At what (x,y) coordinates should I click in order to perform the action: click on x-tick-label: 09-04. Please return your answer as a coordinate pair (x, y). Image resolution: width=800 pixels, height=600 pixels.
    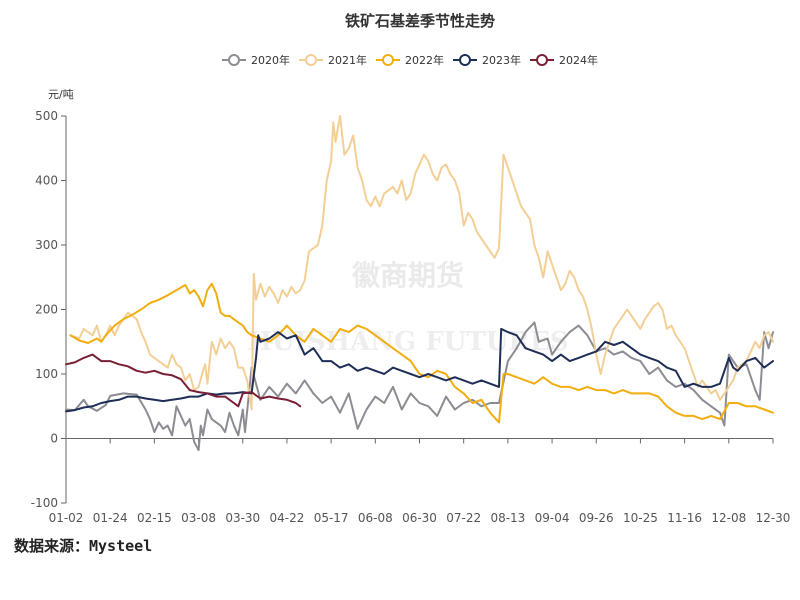
    Looking at the image, I should click on (552, 518).